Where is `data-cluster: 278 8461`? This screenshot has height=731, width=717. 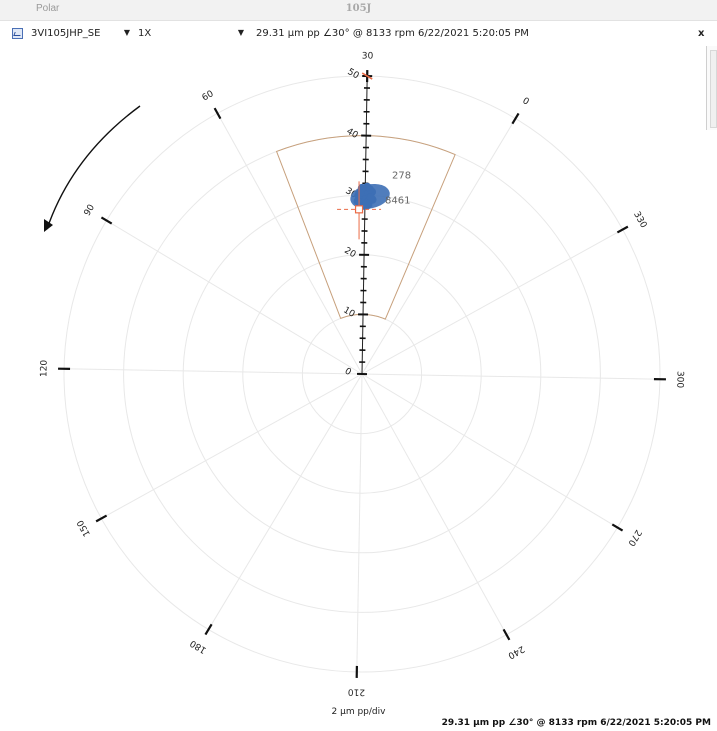
data-cluster: 278 8461 is located at coordinates (380, 190).